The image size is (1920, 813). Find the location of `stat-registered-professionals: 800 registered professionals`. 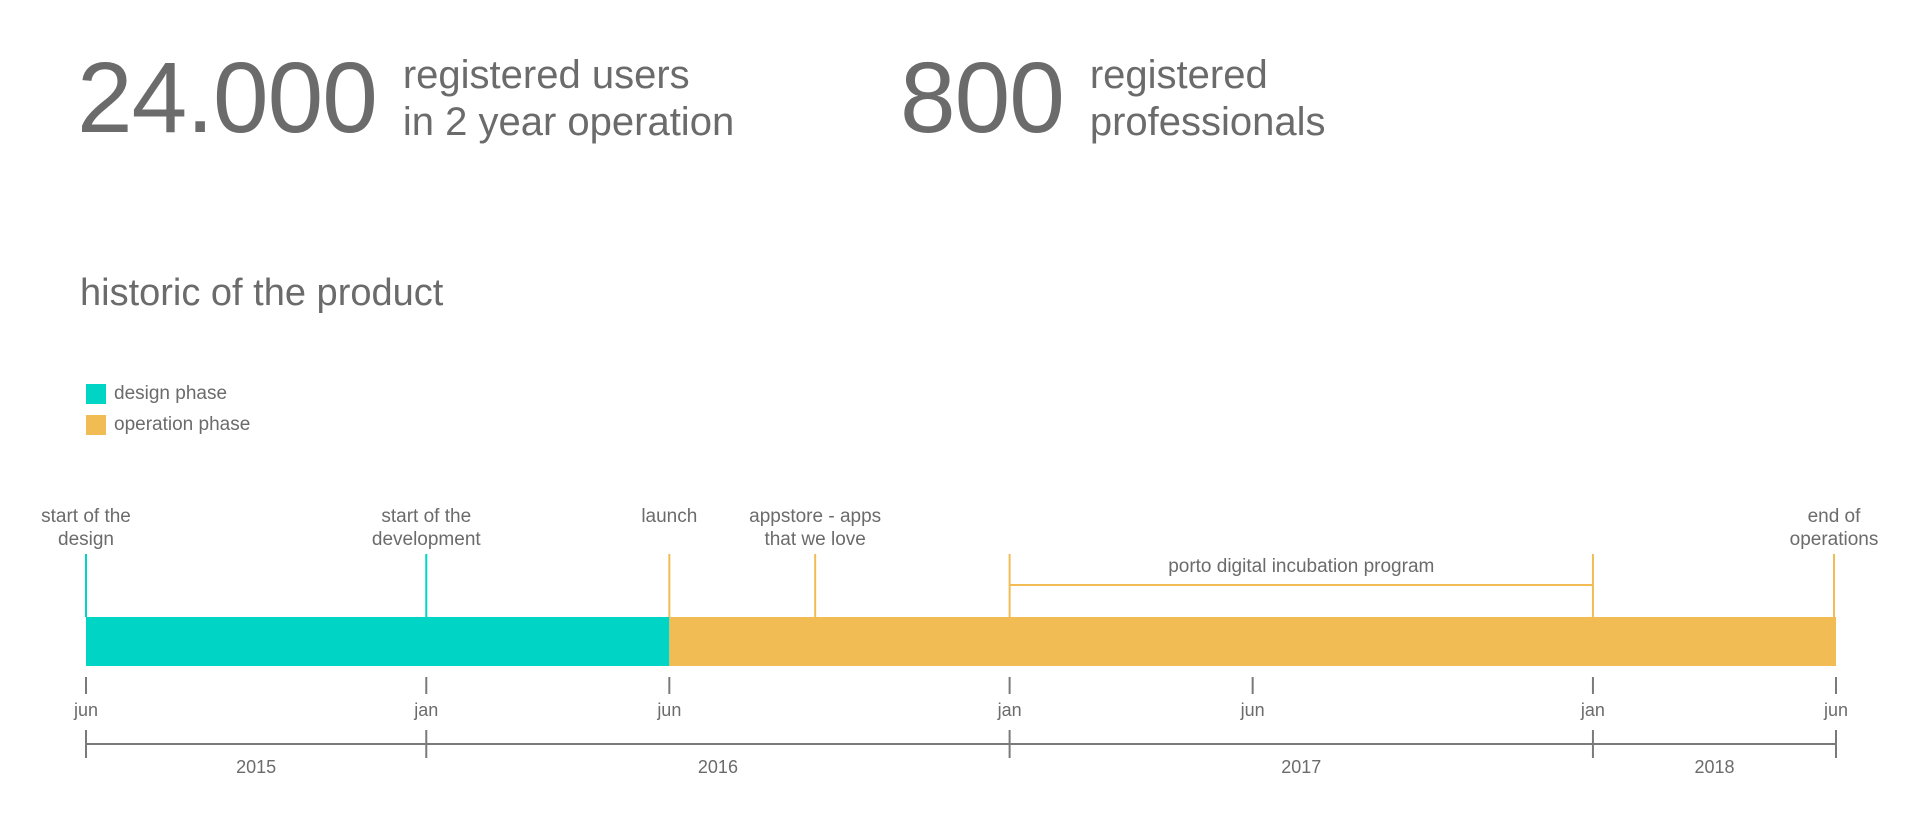

stat-registered-professionals: 800 registered professionals is located at coordinates (1113, 98).